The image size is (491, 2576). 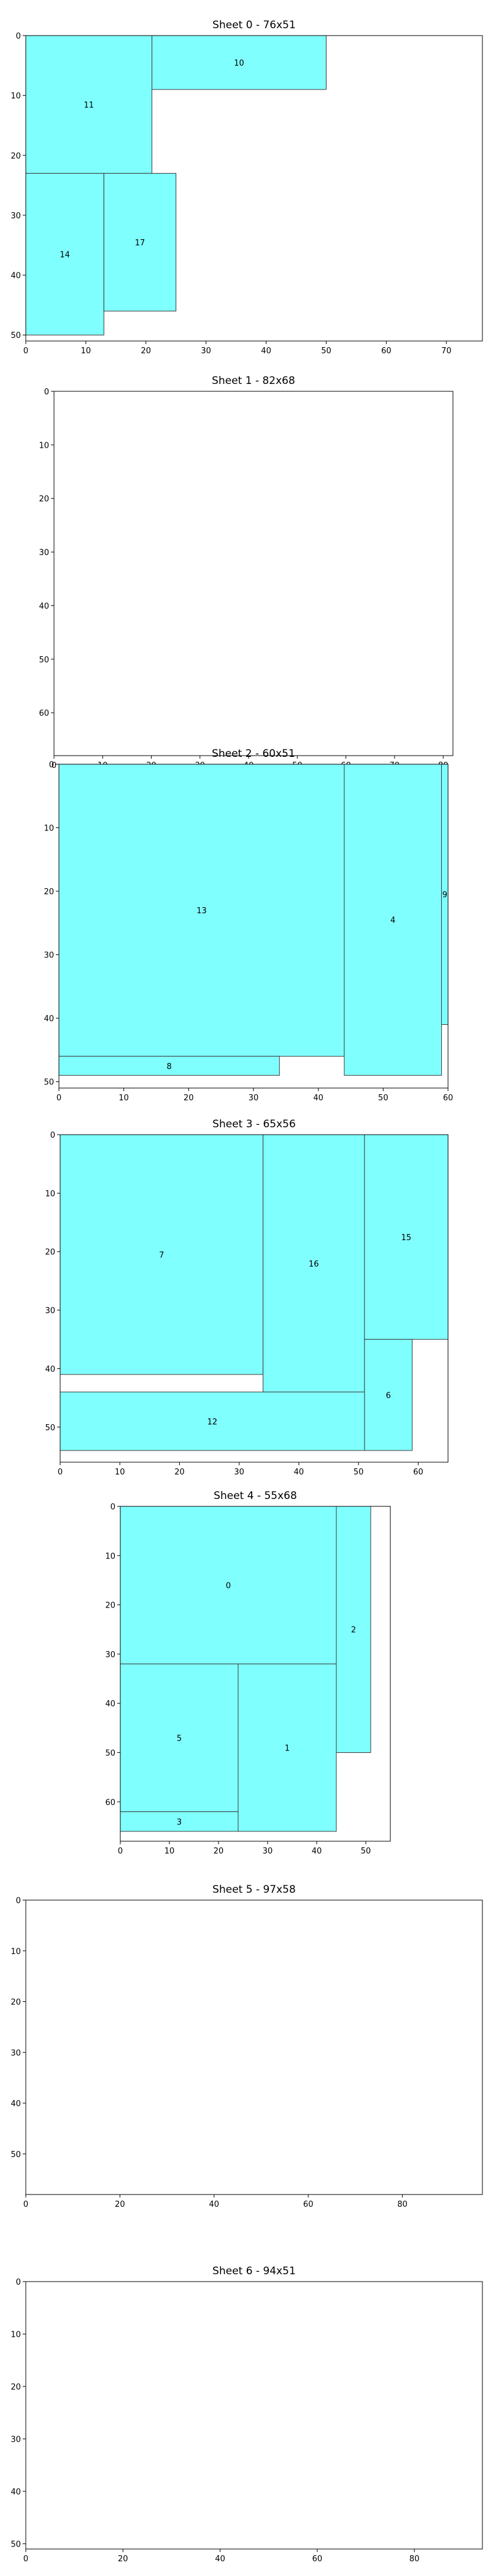 I want to click on piece-label: 0, so click(x=229, y=1585).